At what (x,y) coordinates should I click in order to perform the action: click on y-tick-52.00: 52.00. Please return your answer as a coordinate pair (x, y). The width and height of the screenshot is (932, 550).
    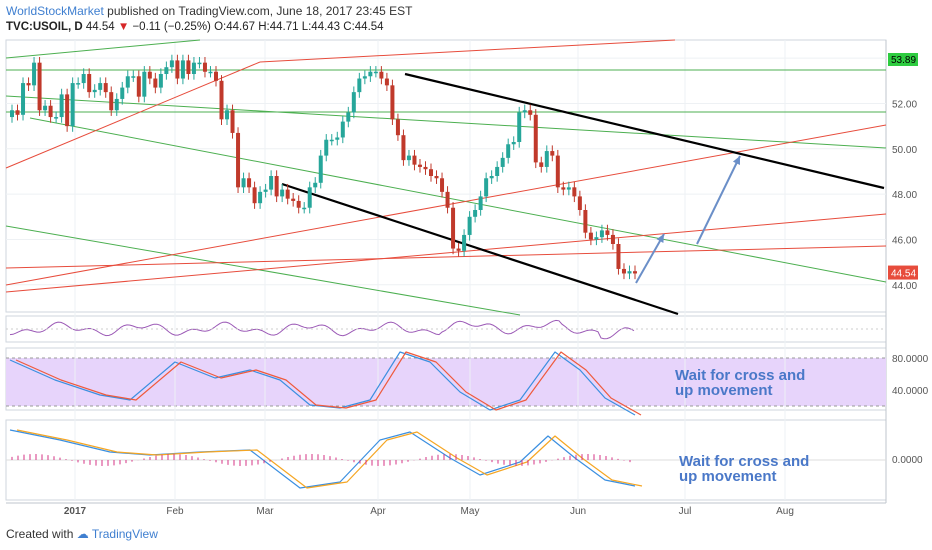
    Looking at the image, I should click on (904, 104).